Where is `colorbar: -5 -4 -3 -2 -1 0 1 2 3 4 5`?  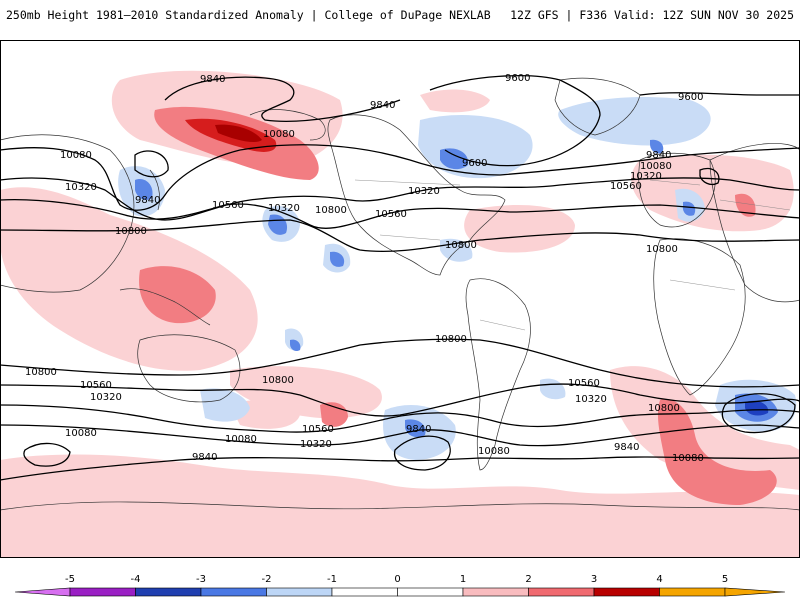
colorbar: -5 -4 -3 -2 -1 0 1 2 3 4 5 is located at coordinates (400, 585).